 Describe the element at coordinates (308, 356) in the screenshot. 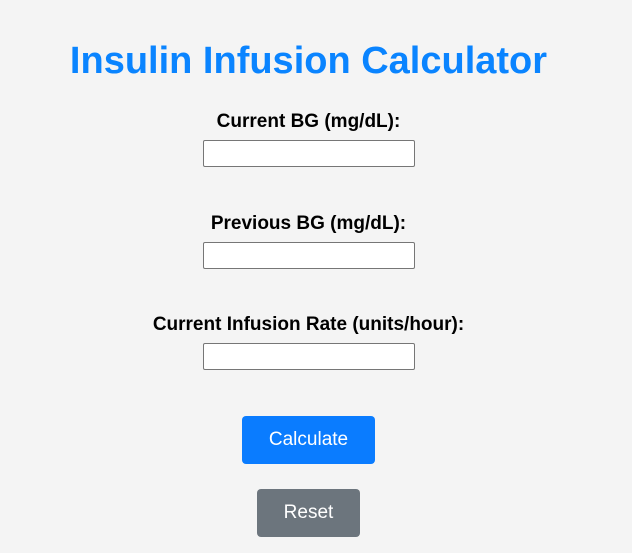

I see `infusion-rate-input` at that location.